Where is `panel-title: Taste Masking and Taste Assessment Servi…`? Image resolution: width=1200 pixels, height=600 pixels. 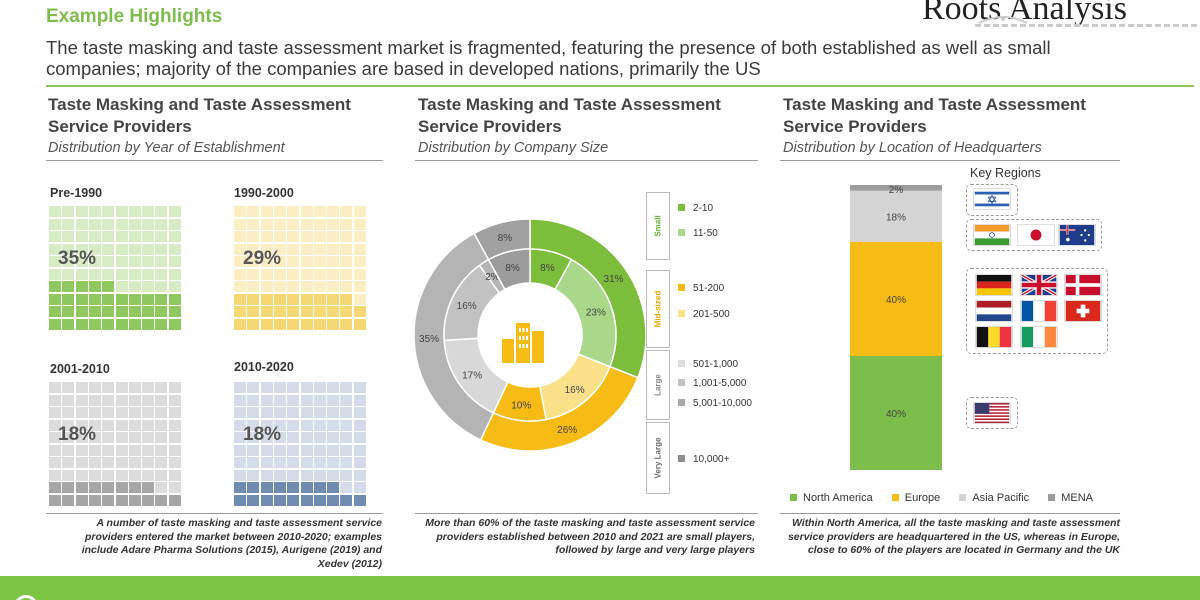
panel-title: Taste Masking and Taste Assessment Servi… is located at coordinates (199, 115).